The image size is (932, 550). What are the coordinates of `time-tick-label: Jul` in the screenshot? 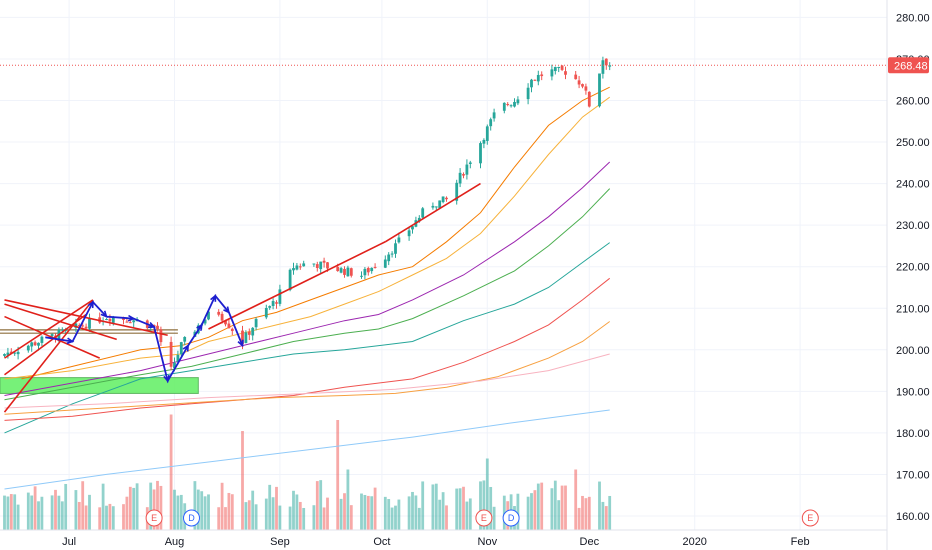 It's located at (69, 542).